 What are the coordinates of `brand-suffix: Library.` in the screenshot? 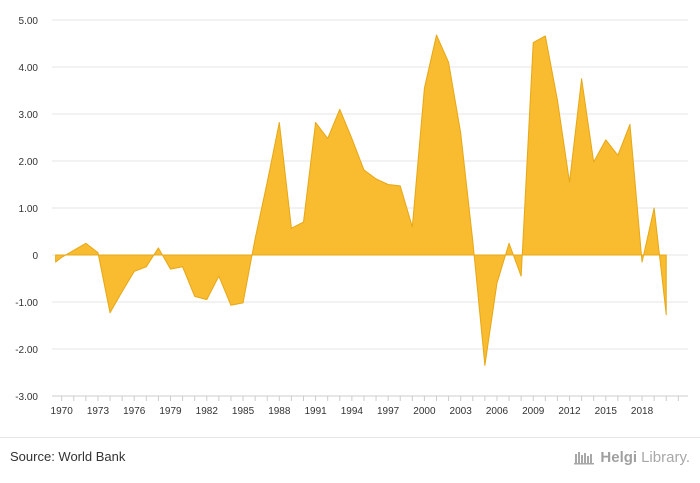 It's located at (665, 457).